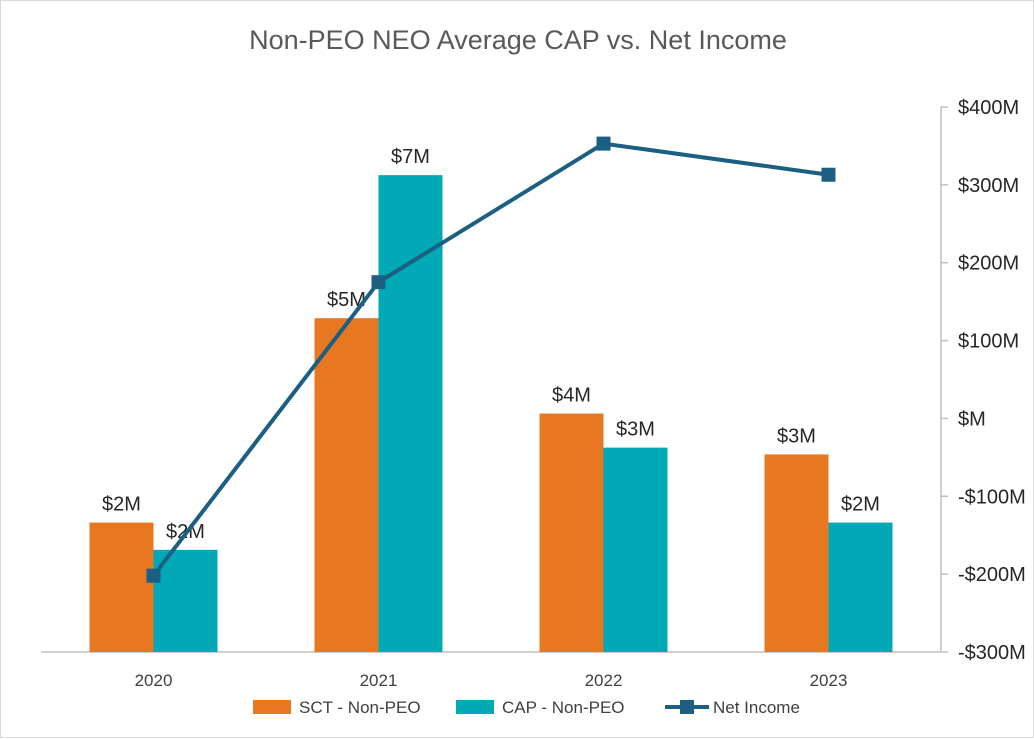 Image resolution: width=1034 pixels, height=739 pixels. I want to click on right-axis-tick-label: $300M, so click(988, 186).